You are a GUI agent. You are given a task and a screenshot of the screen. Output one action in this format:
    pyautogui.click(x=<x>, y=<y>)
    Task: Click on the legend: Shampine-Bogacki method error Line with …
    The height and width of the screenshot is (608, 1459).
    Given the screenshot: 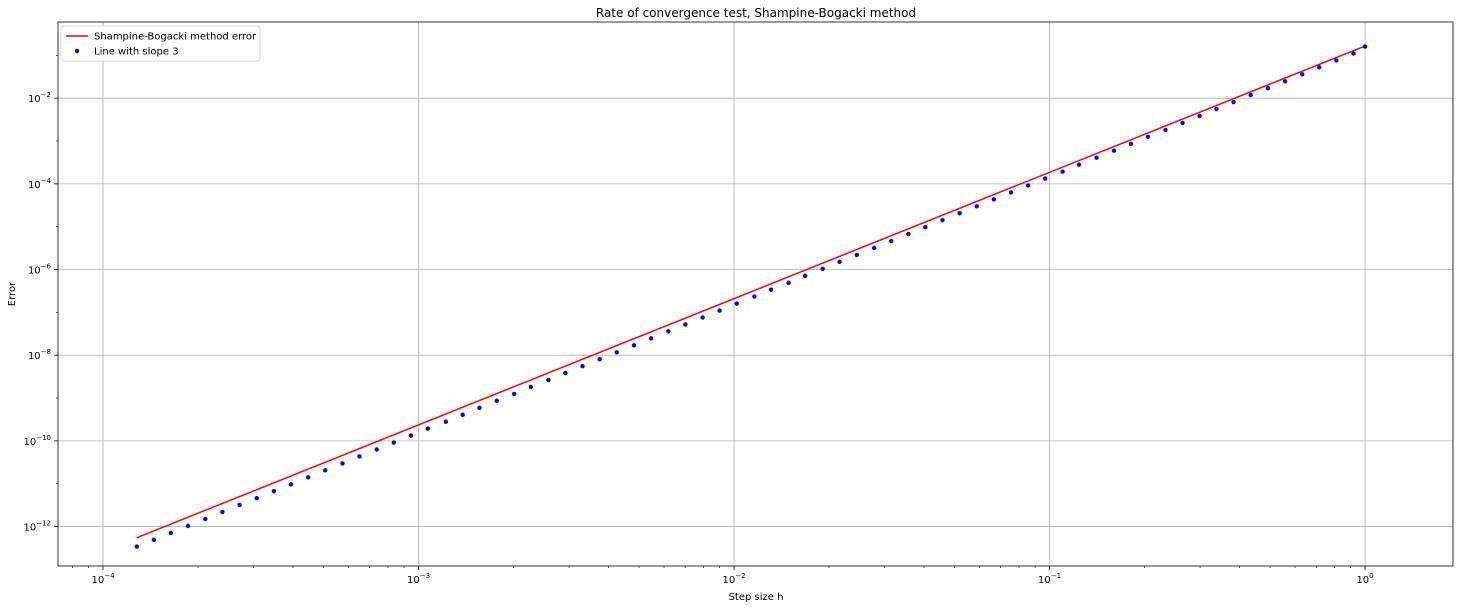 What is the action you would take?
    pyautogui.click(x=160, y=43)
    